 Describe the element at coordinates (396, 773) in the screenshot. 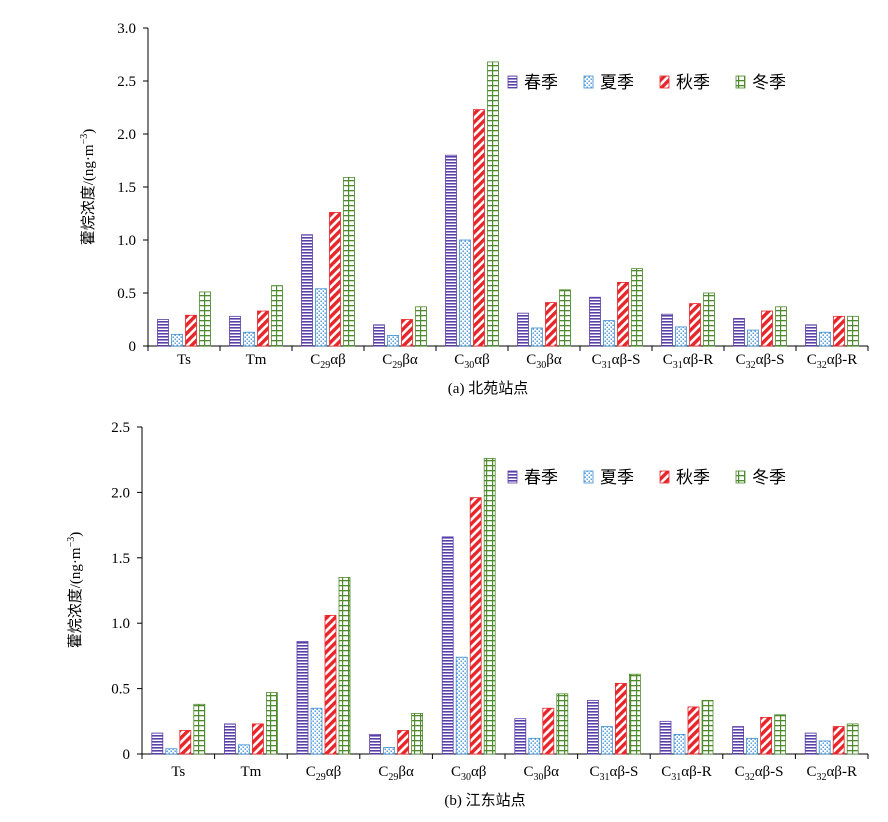

I see `x-category-label: C29βα` at that location.